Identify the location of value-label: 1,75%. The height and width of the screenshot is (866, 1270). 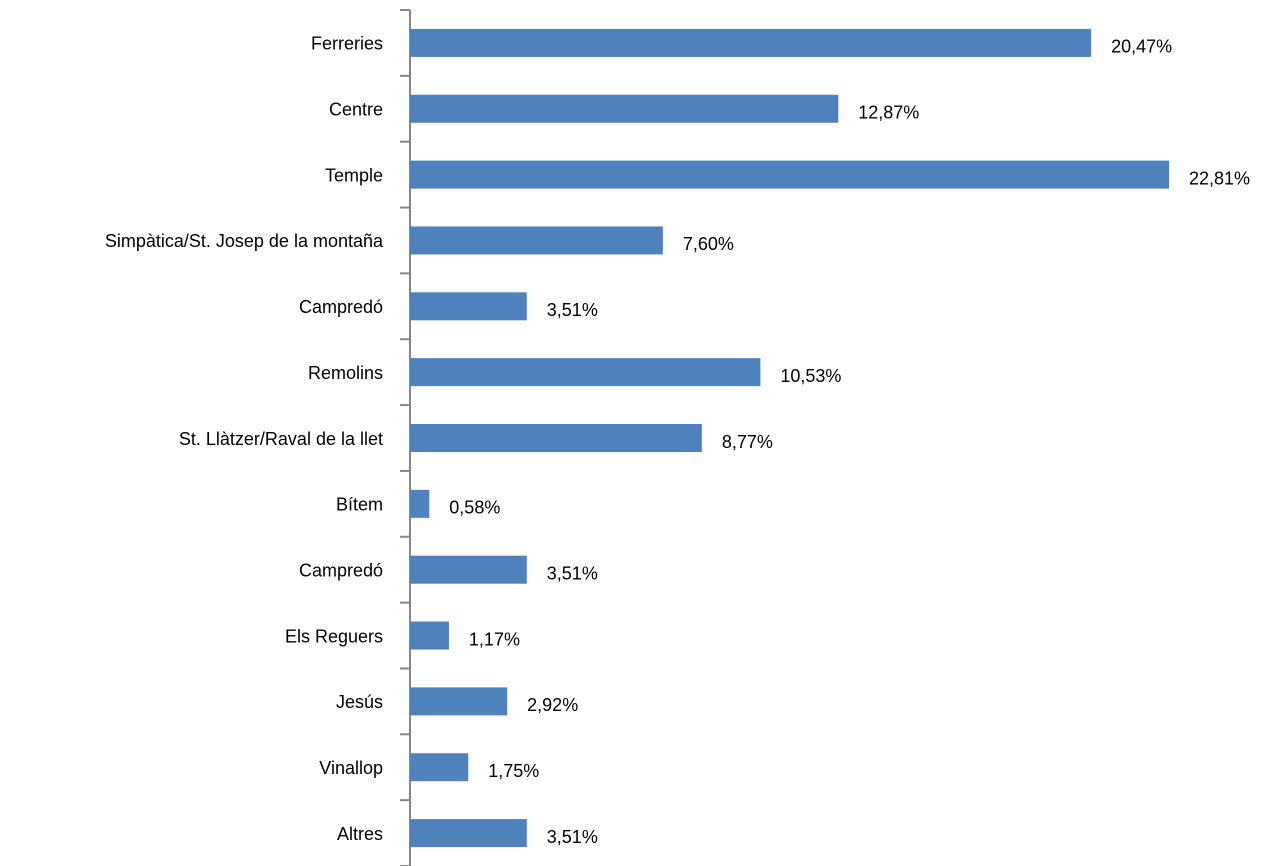
(513, 771).